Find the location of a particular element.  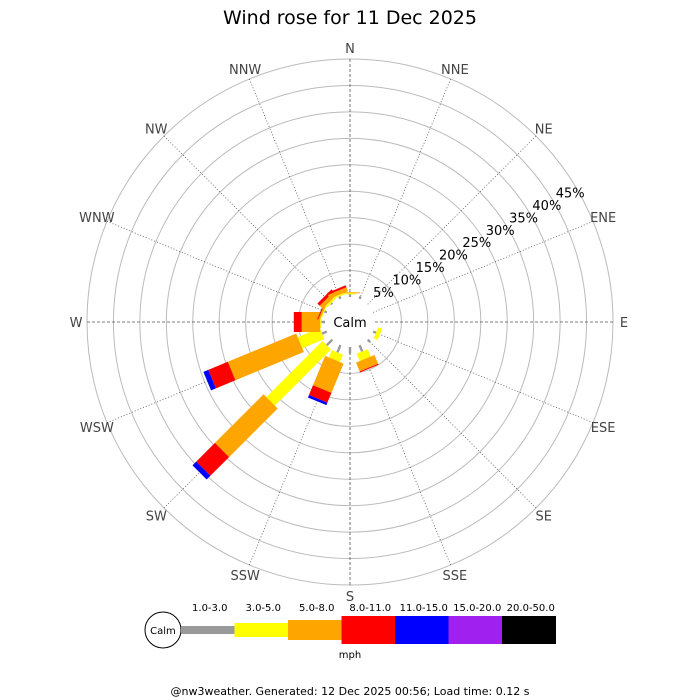

bar-ese-3.0-5.0 is located at coordinates (378, 333).